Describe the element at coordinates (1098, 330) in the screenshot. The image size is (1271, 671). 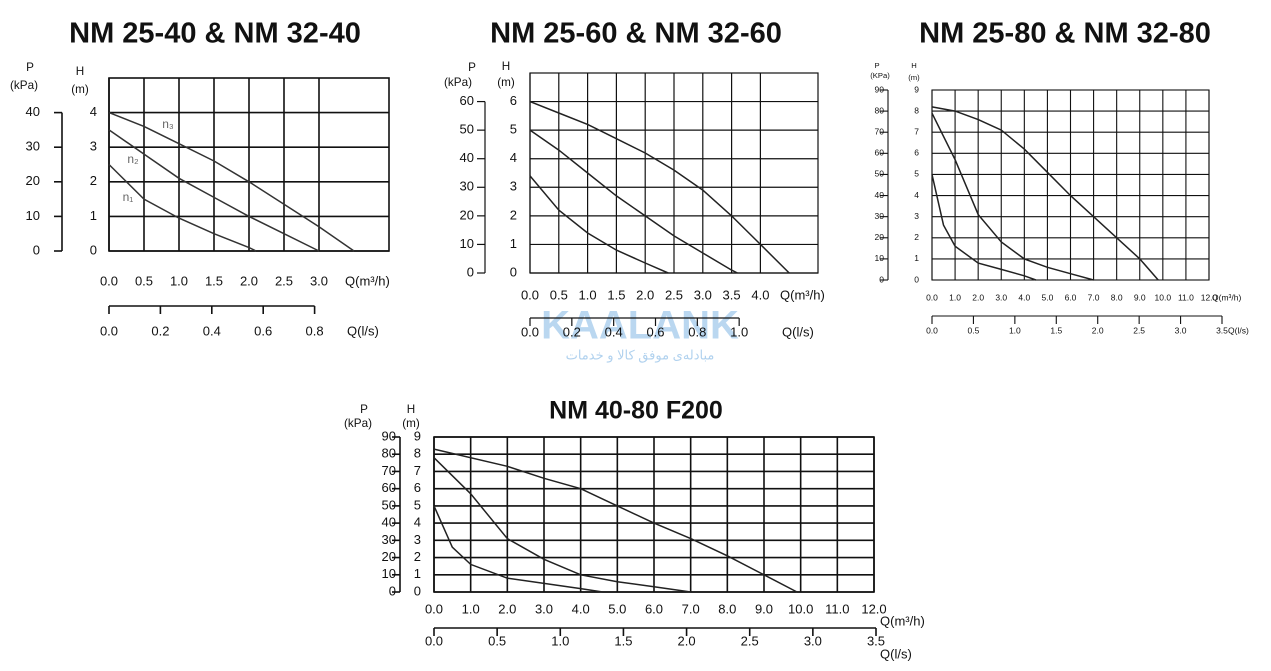
I see `x2-tick-label: 2.0` at that location.